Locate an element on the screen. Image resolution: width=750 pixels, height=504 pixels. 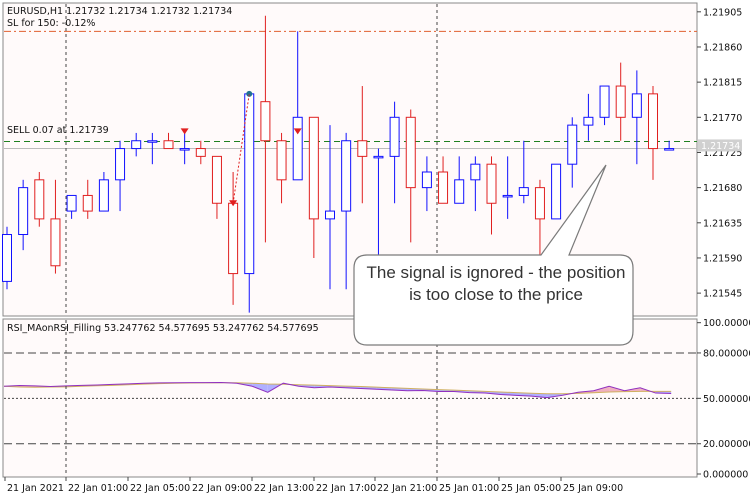
indicator-tick-label: 80.000000 is located at coordinates (726, 353).